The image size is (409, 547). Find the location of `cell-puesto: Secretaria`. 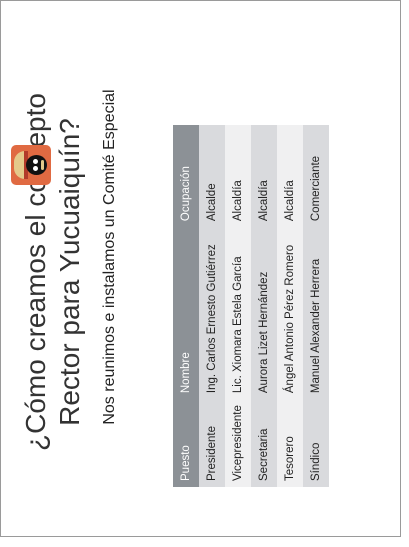

cell-puesto: Secretaria is located at coordinates (264, 443).